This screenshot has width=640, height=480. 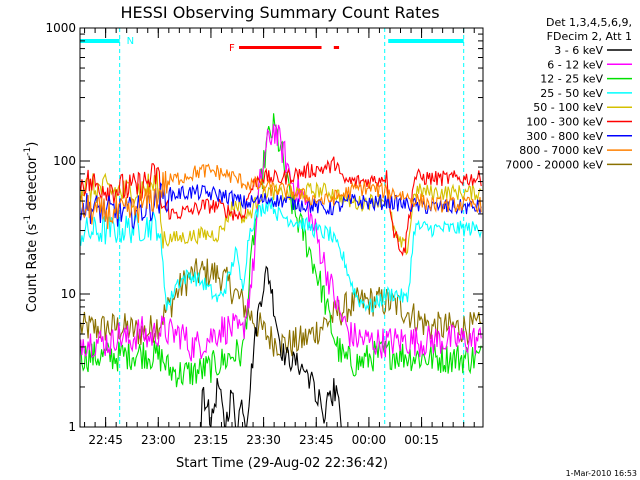 What do you see at coordinates (564, 122) in the screenshot?
I see `legend-entry-label: 100 - 300 keV` at bounding box center [564, 122].